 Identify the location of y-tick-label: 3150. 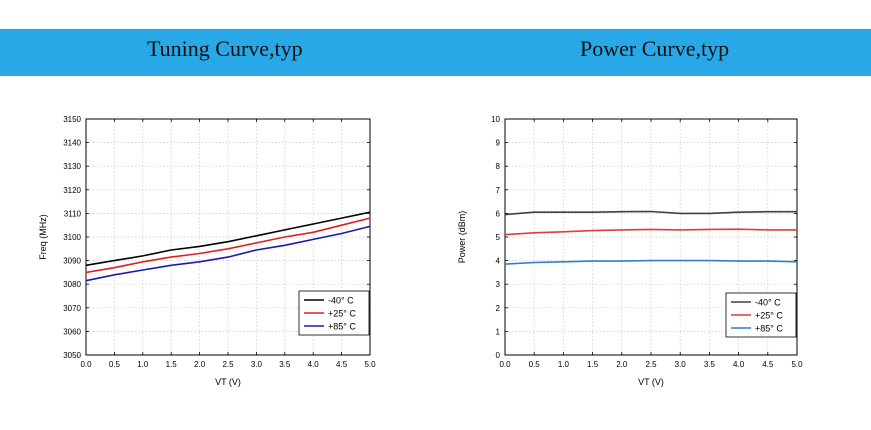
(72, 119).